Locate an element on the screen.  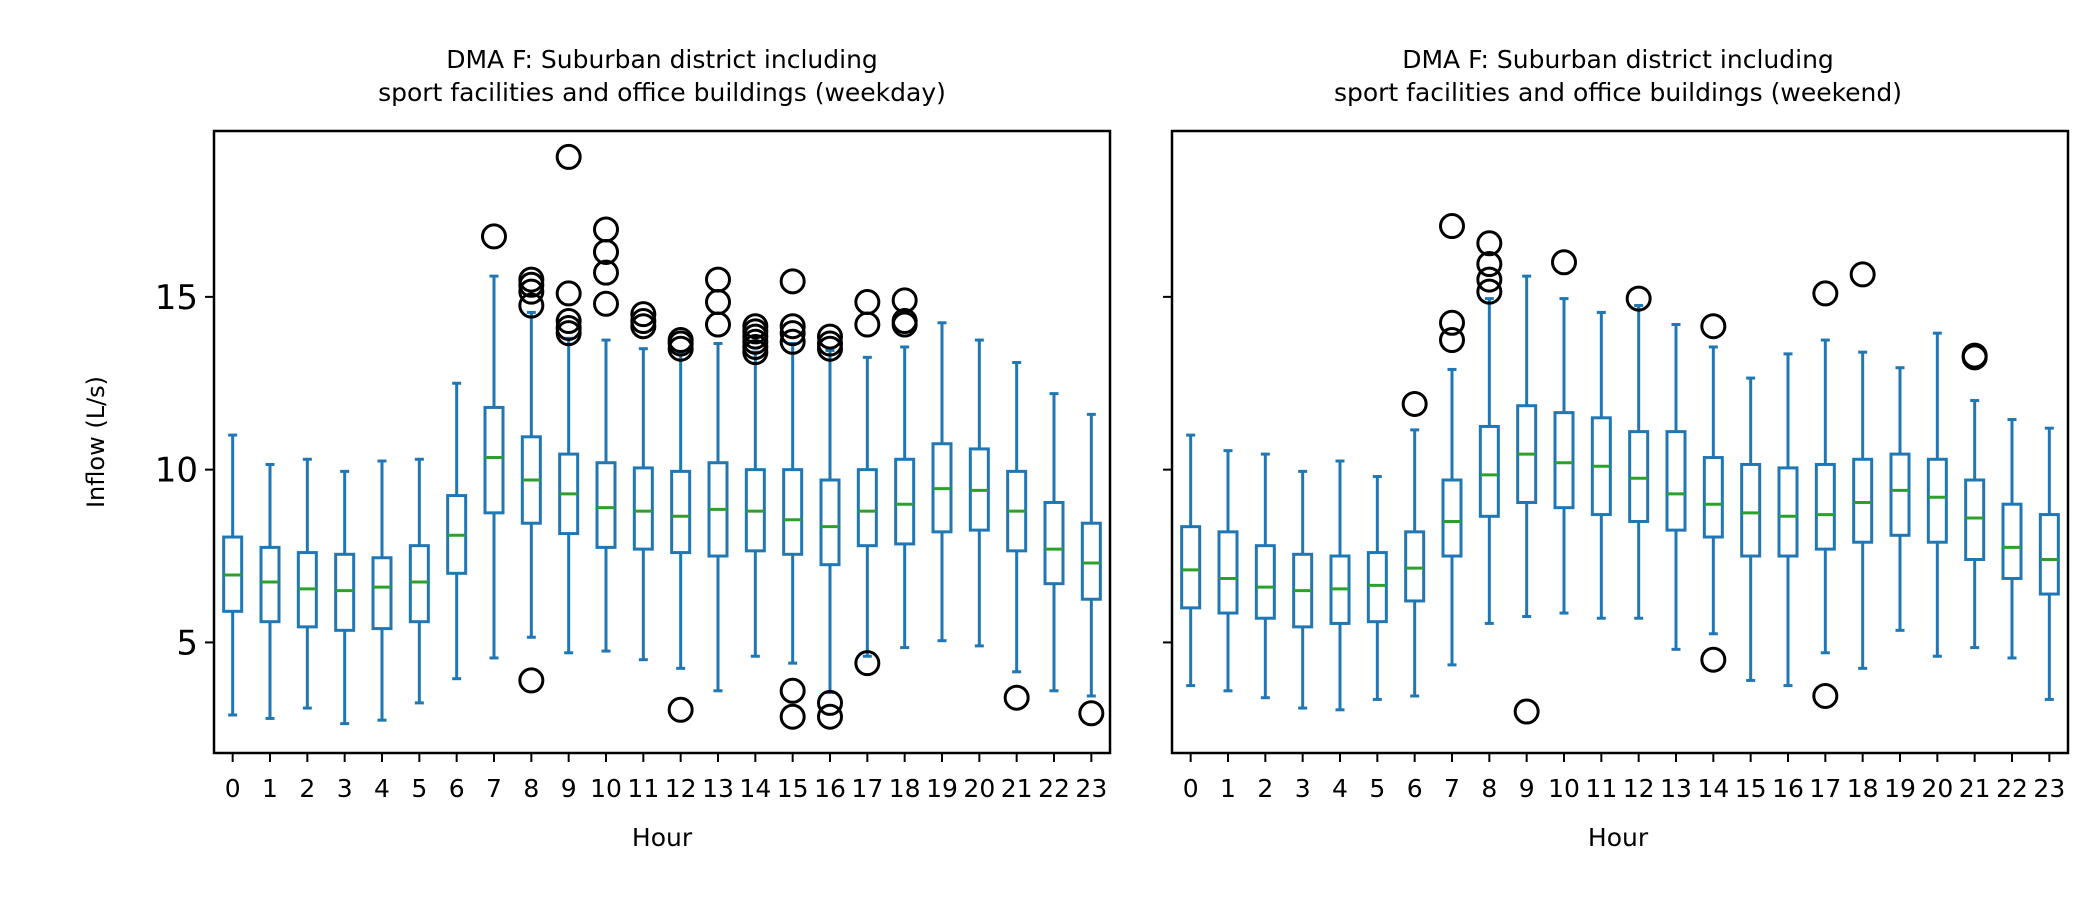
weekday-y-tick-label: 15 is located at coordinates (176, 298).